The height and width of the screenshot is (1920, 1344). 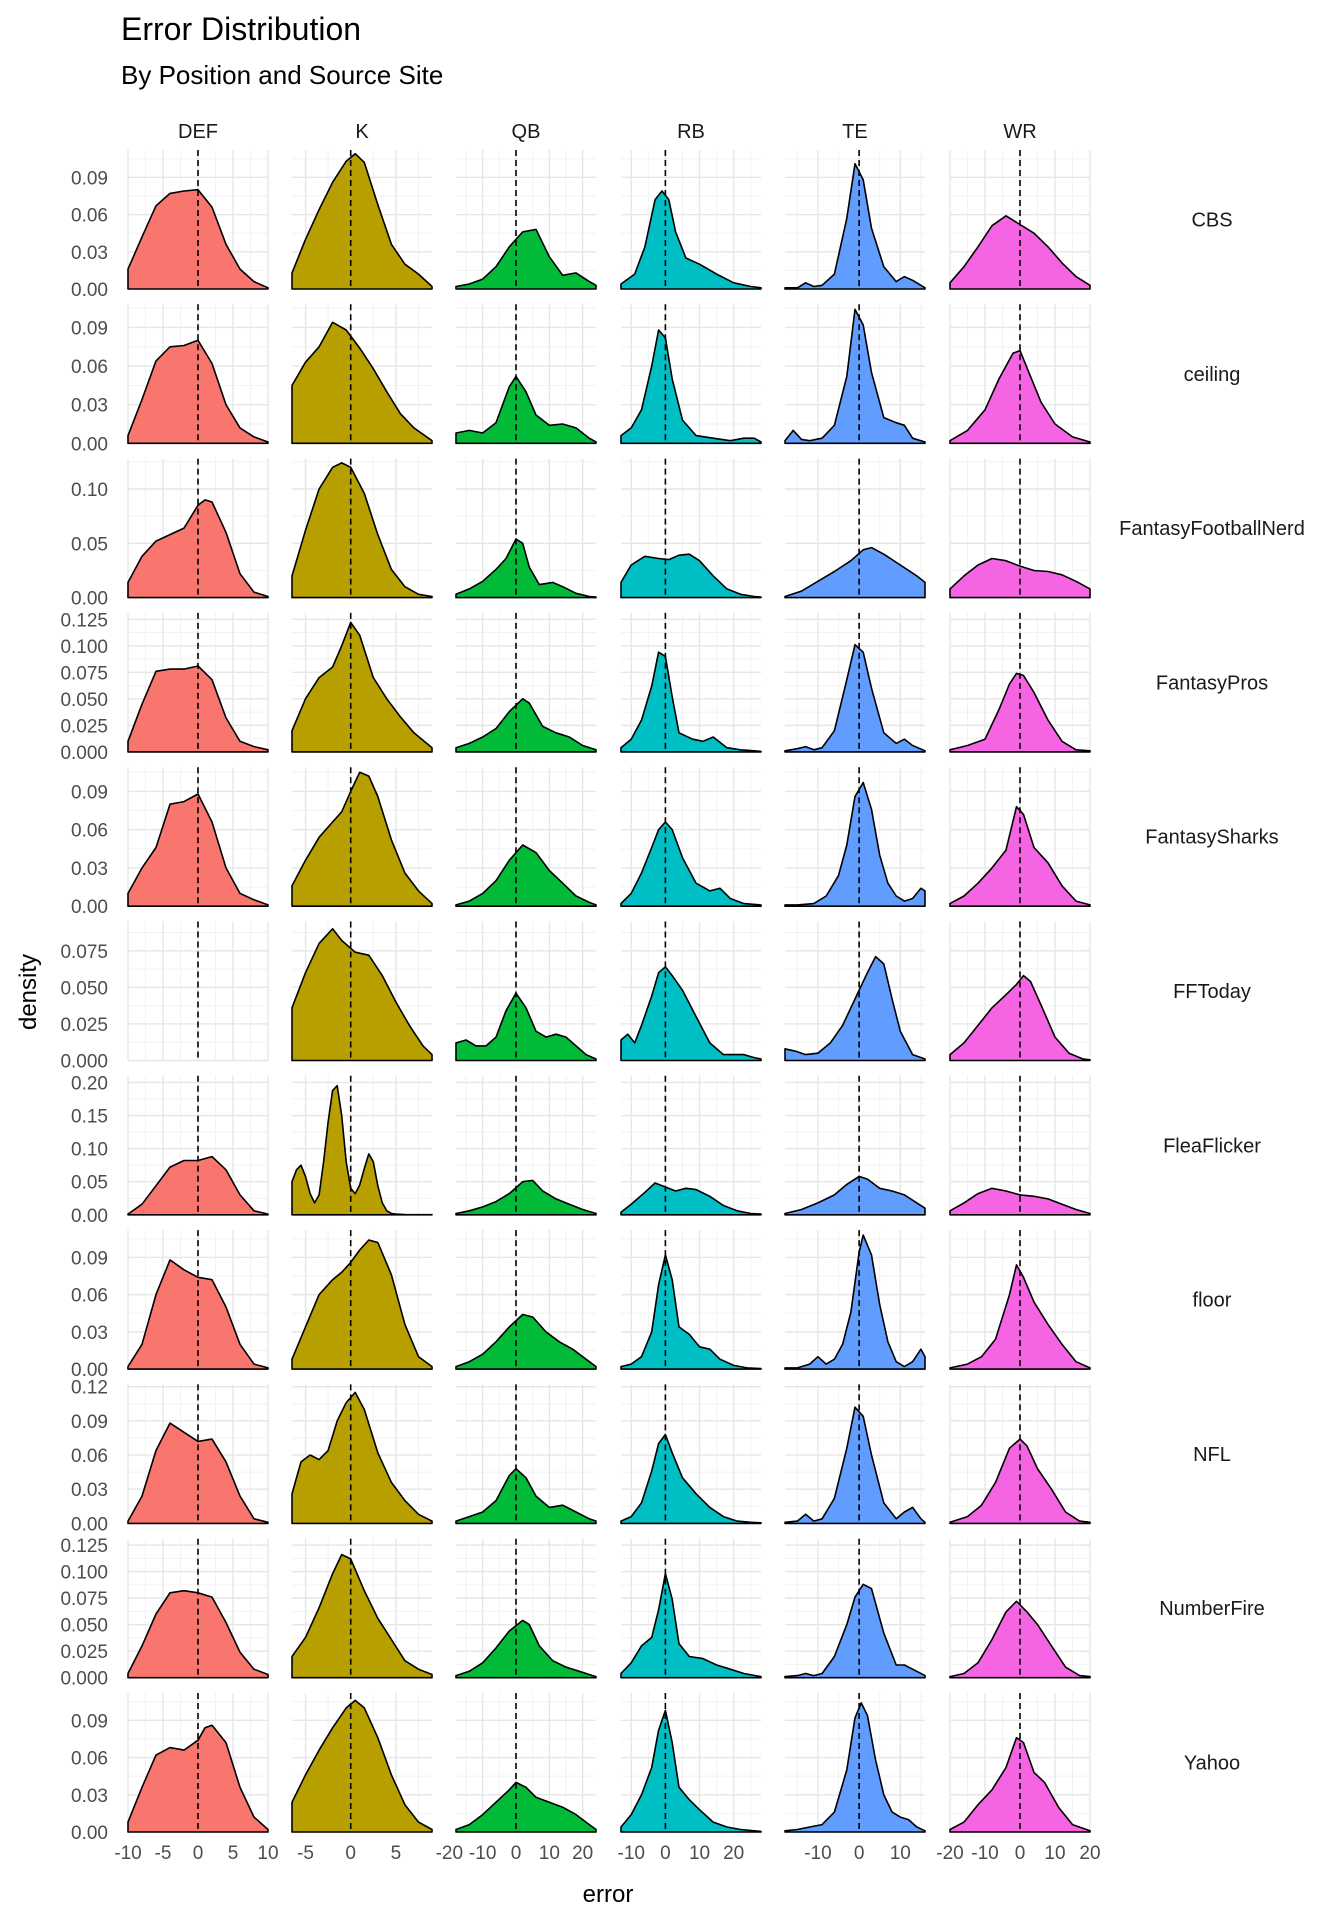 What do you see at coordinates (449, 1853) in the screenshot?
I see `x-tick-label-qb: -20` at bounding box center [449, 1853].